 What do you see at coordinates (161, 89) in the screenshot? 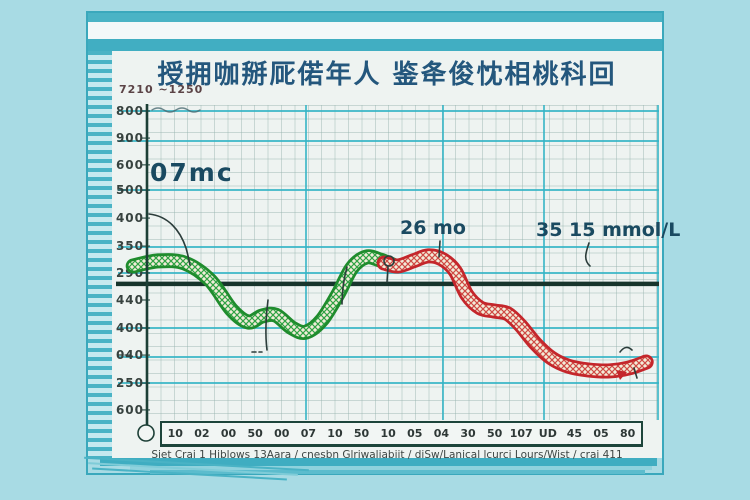
I see `y-axis-corner-label: 7210 ~1250` at bounding box center [161, 89].